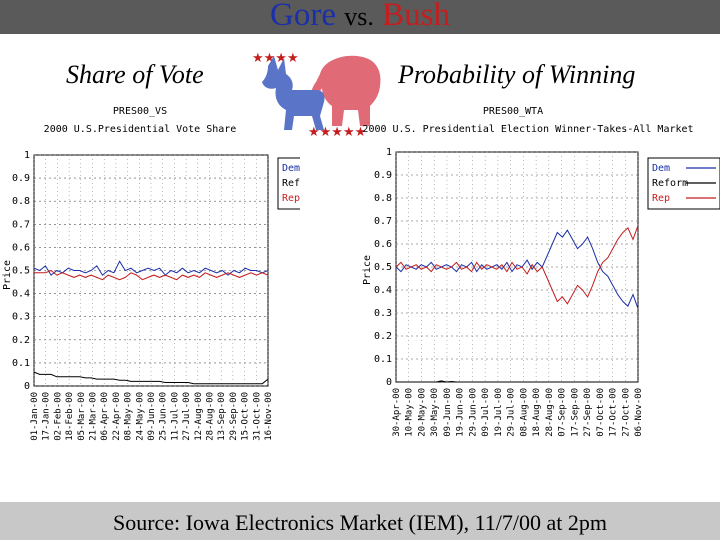  I want to click on legend-label: RepVS, so click(291, 198).